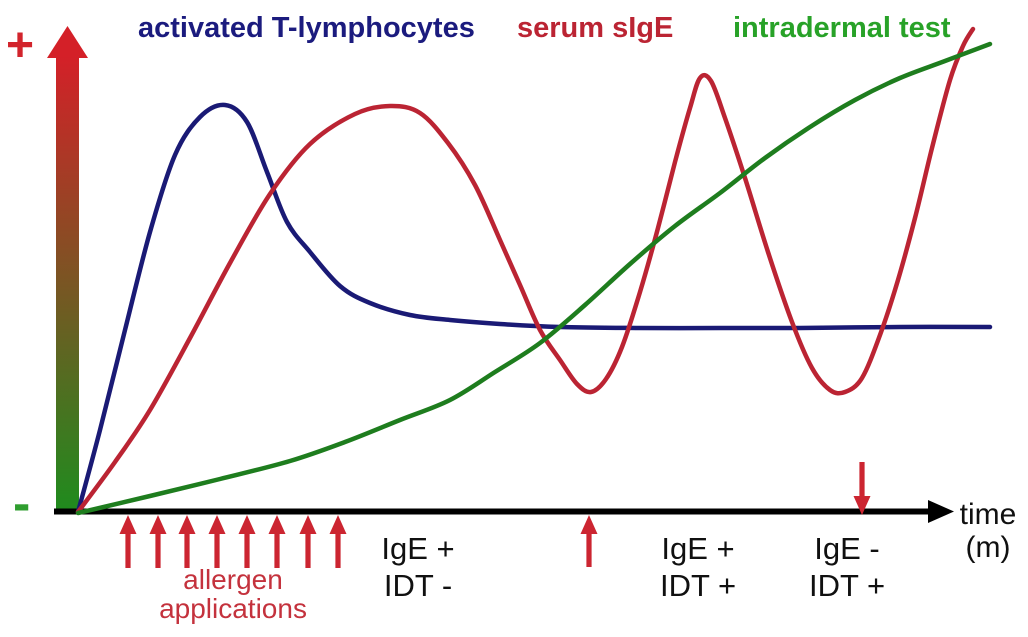 This screenshot has width=1028, height=637. I want to click on phase3-line1: IgE -, so click(847, 548).